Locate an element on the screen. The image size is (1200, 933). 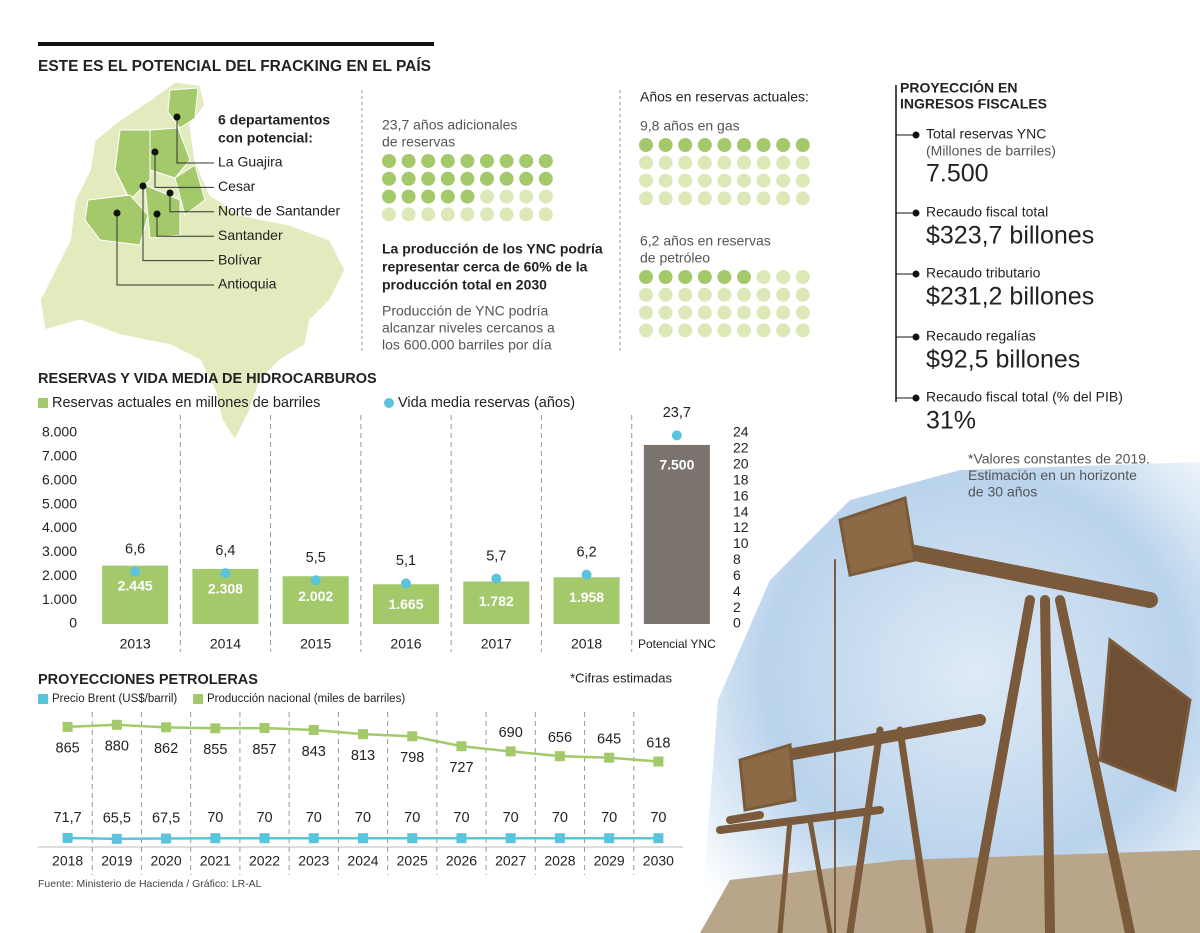
x-tick-label: 2015 is located at coordinates (315, 644).